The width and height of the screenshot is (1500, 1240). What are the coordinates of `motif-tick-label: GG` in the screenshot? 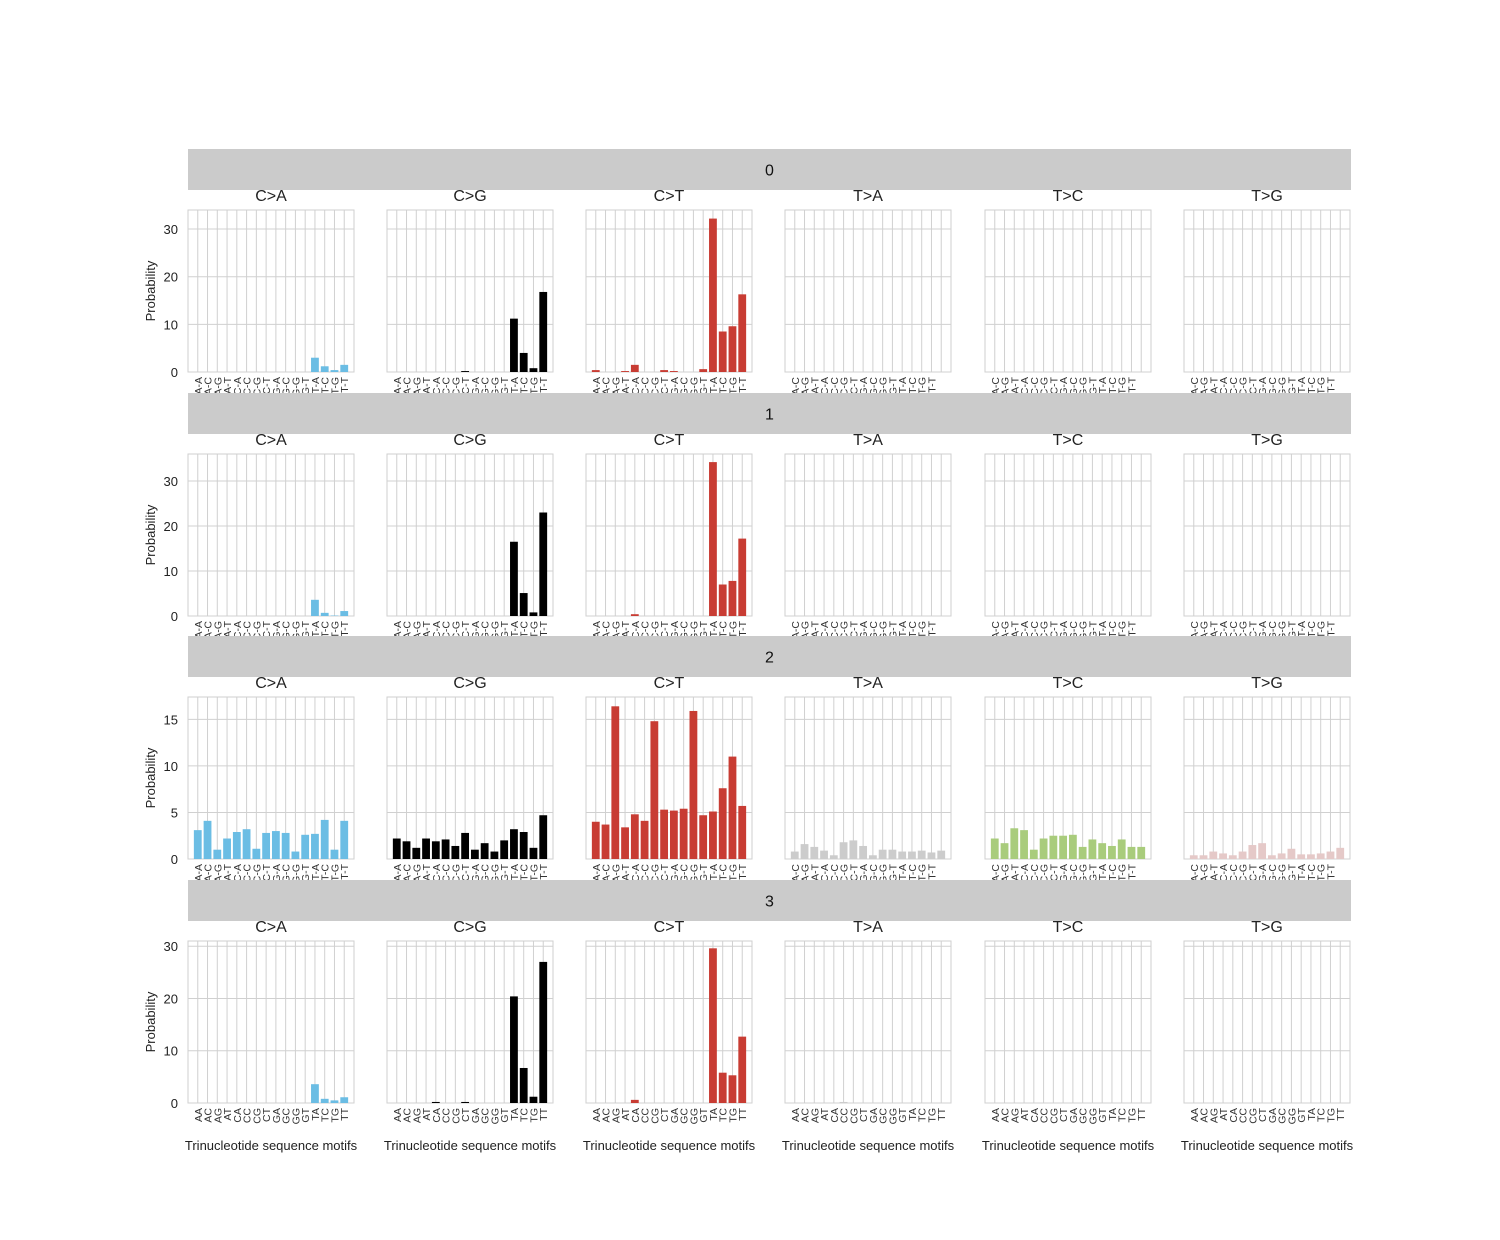 It's located at (1093, 1116).